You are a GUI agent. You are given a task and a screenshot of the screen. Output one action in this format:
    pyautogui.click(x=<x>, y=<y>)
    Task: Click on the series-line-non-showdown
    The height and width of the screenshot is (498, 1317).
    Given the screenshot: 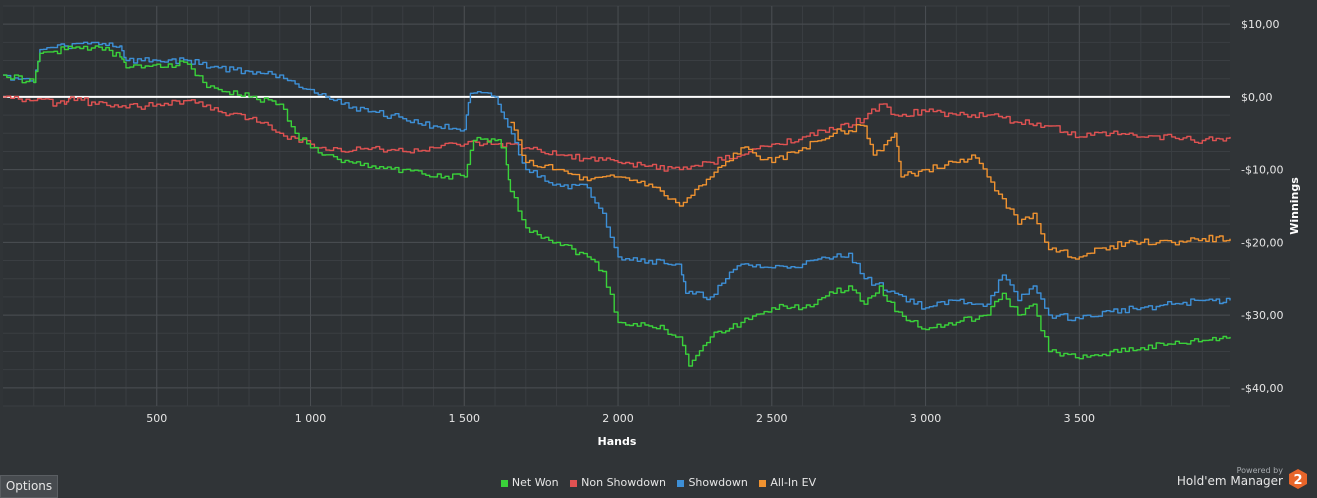 What is the action you would take?
    pyautogui.click(x=617, y=133)
    